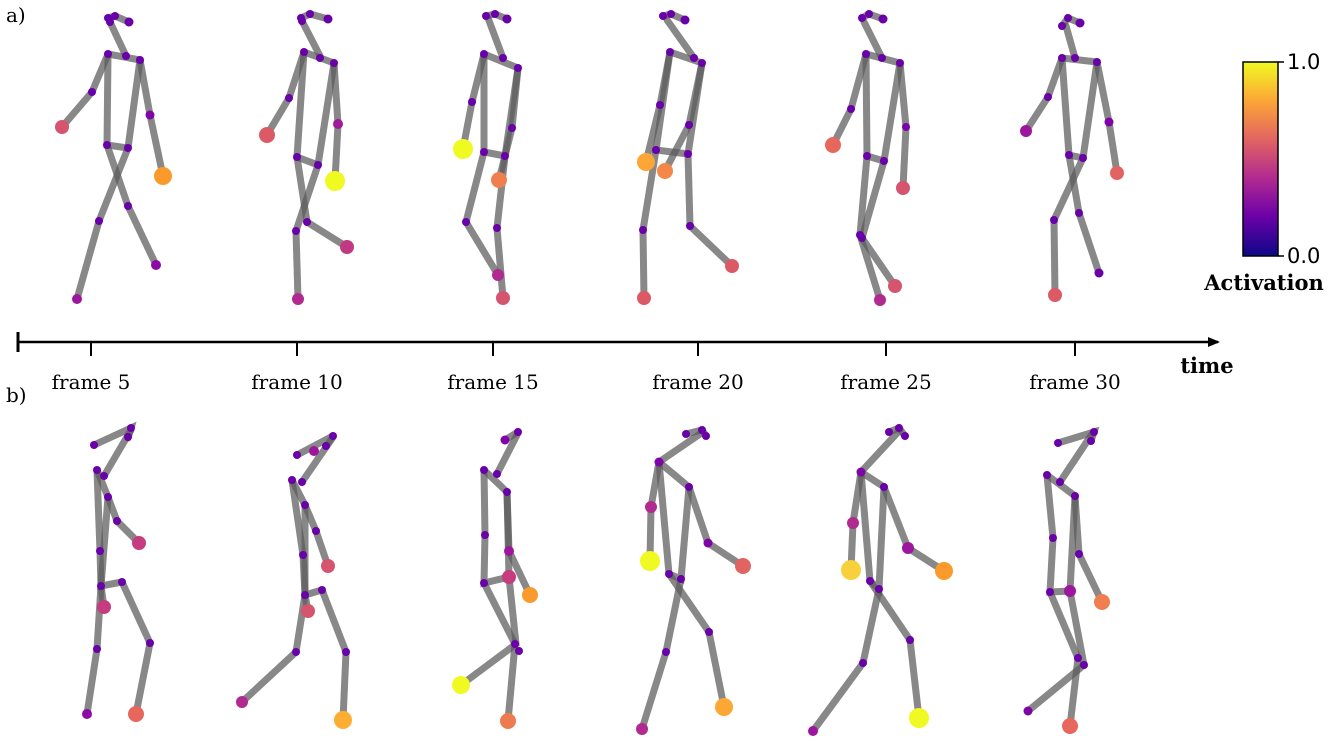 This screenshot has width=1338, height=738. Describe the element at coordinates (1303, 62) in the screenshot. I see `colorbar-max-label: 1.0` at that location.